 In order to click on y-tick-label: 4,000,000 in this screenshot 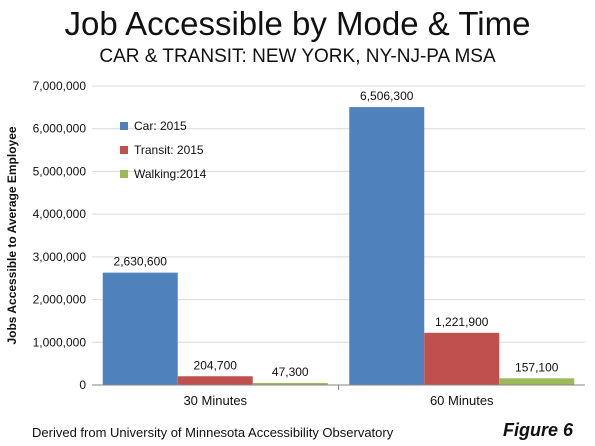, I will do `click(60, 214)`.